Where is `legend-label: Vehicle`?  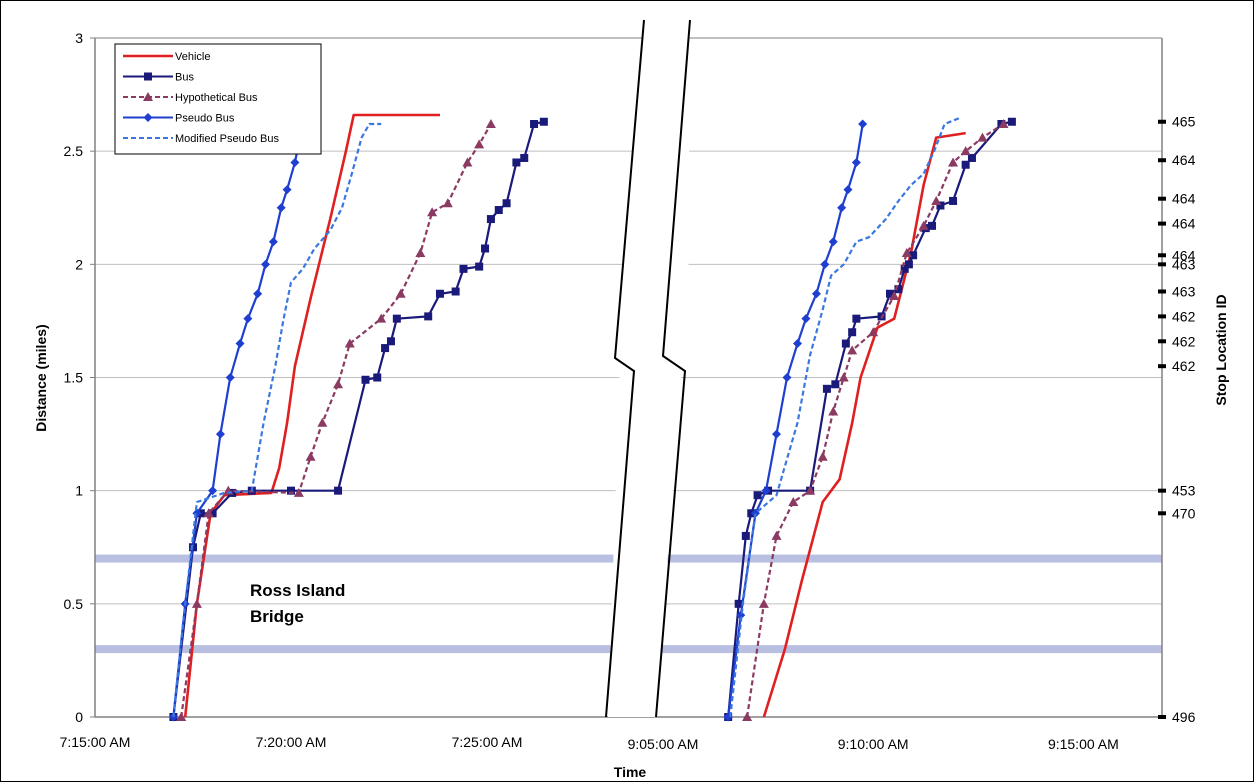
legend-label: Vehicle is located at coordinates (192, 57).